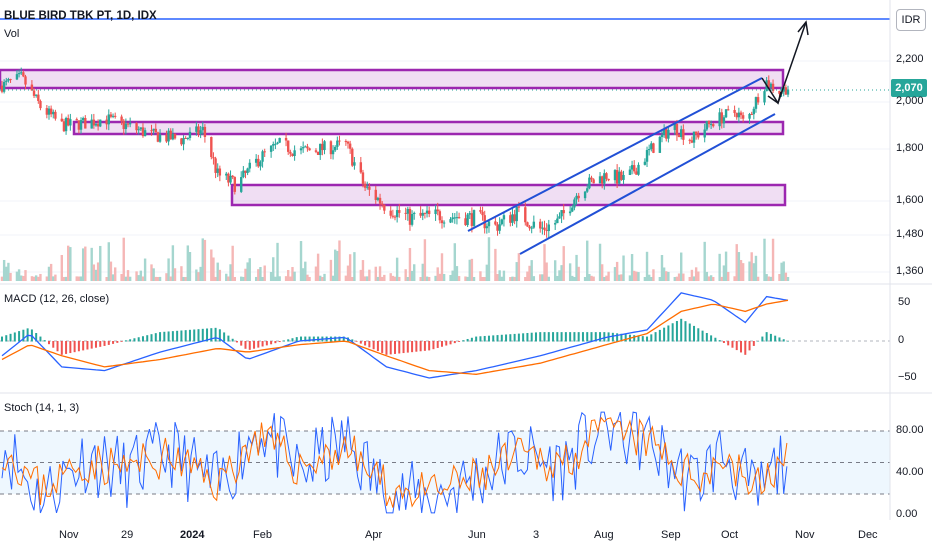 Image resolution: width=932 pixels, height=550 pixels. I want to click on stoch-tick: 40.00, so click(910, 472).